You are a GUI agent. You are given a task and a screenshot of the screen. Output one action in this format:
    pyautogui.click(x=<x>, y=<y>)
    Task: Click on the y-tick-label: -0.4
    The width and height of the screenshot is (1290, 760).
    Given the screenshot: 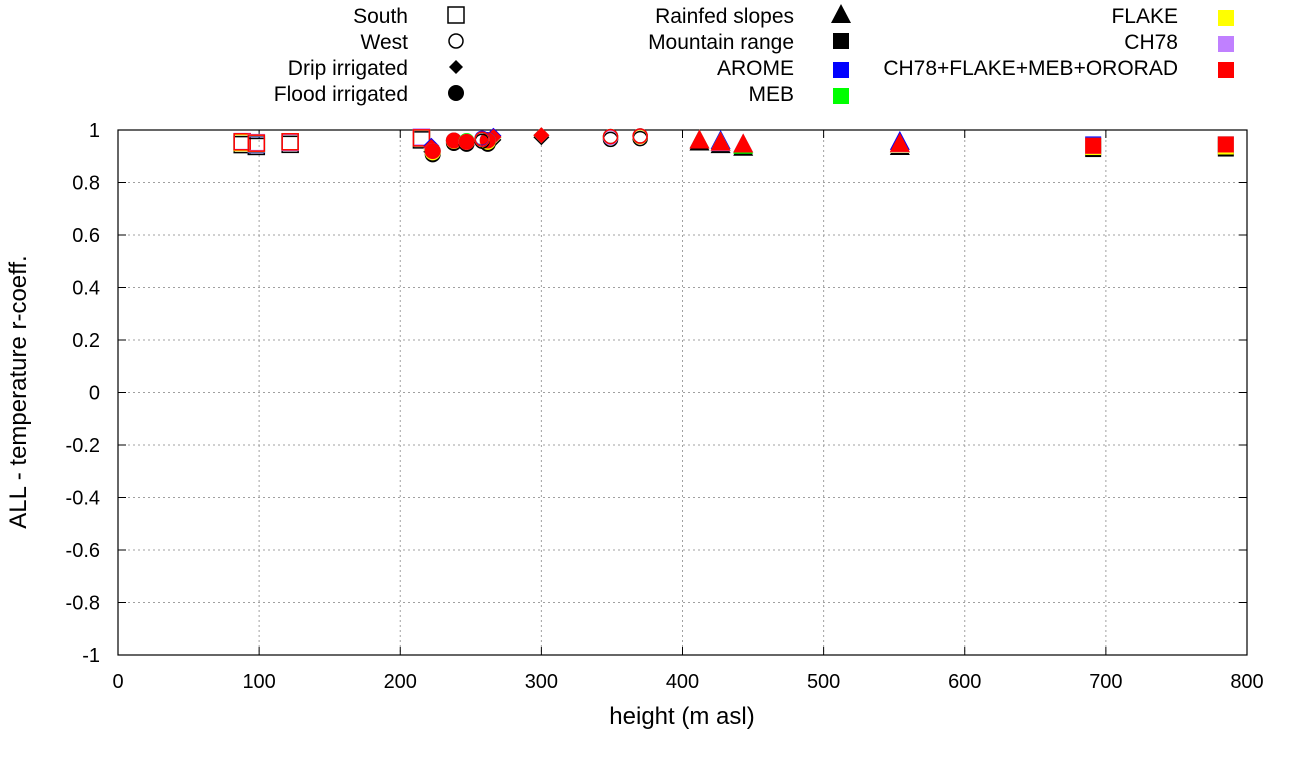 What is the action you would take?
    pyautogui.click(x=83, y=499)
    